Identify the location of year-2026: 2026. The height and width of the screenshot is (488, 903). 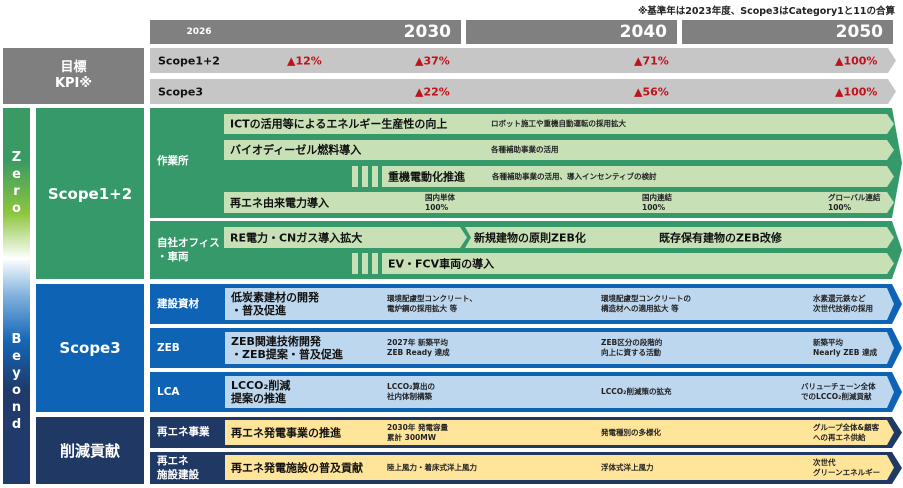
(199, 32).